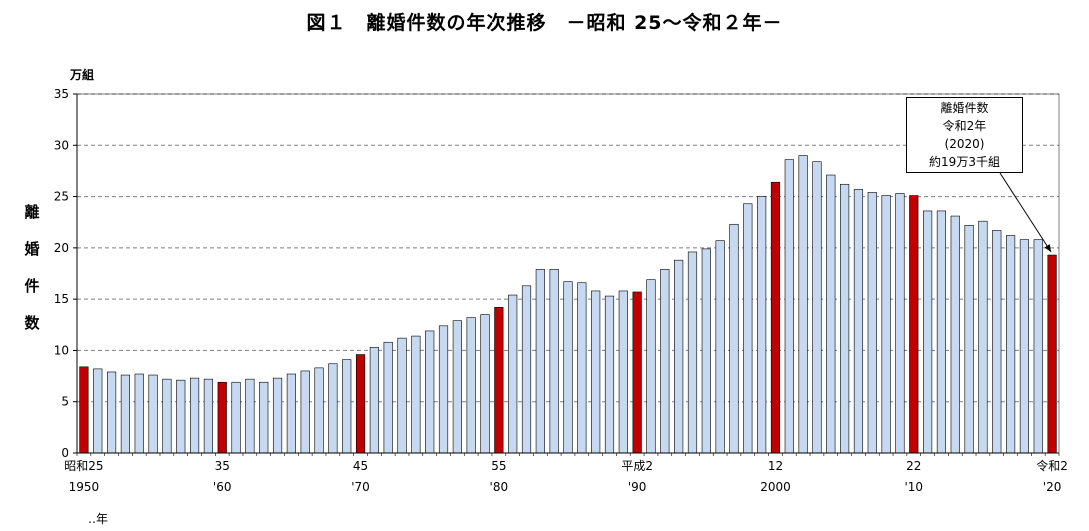 The width and height of the screenshot is (1089, 531). What do you see at coordinates (637, 466) in the screenshot?
I see `x-tick-label: 平成2` at bounding box center [637, 466].